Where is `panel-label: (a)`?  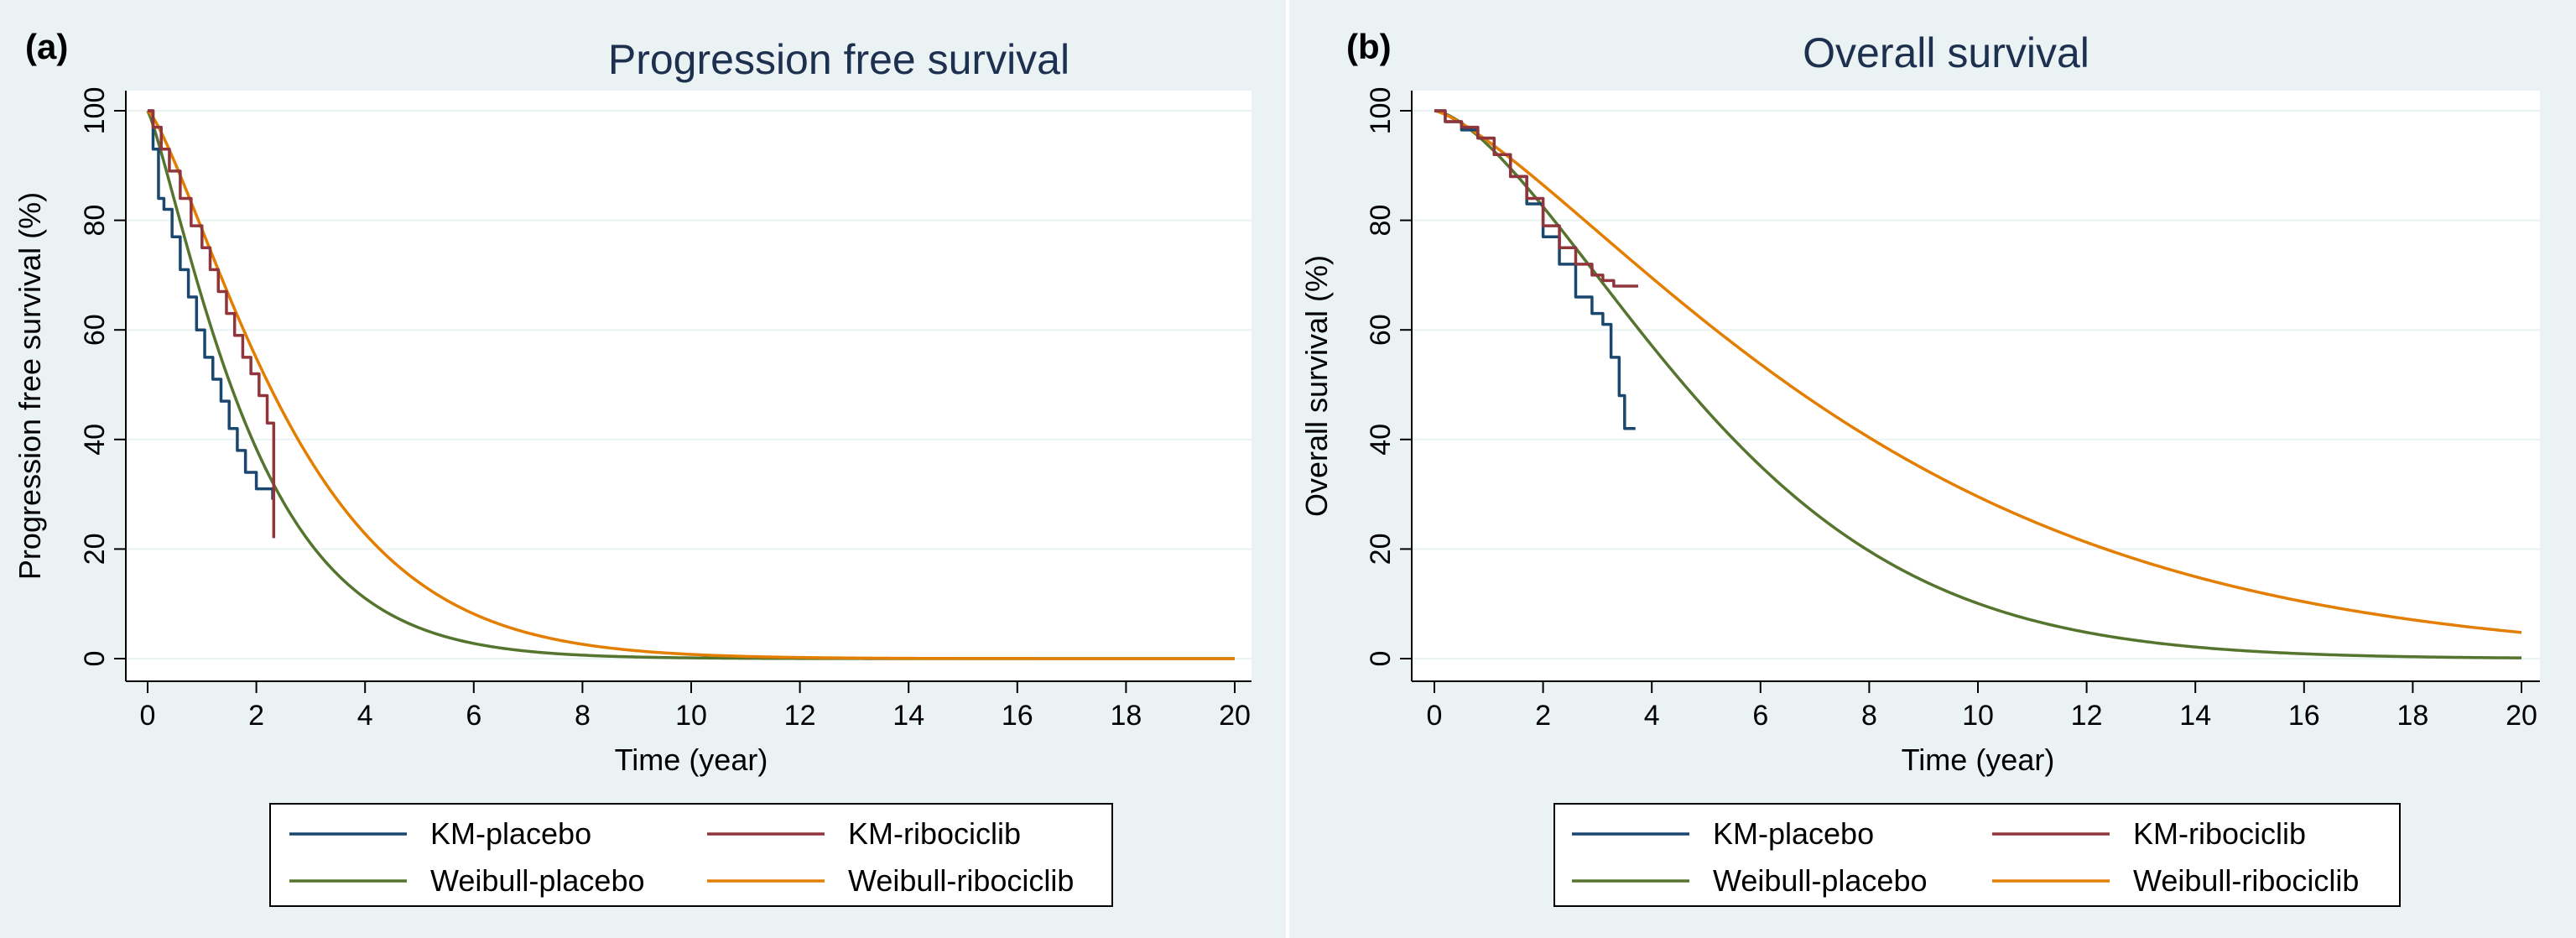 panel-label: (a) is located at coordinates (46, 46).